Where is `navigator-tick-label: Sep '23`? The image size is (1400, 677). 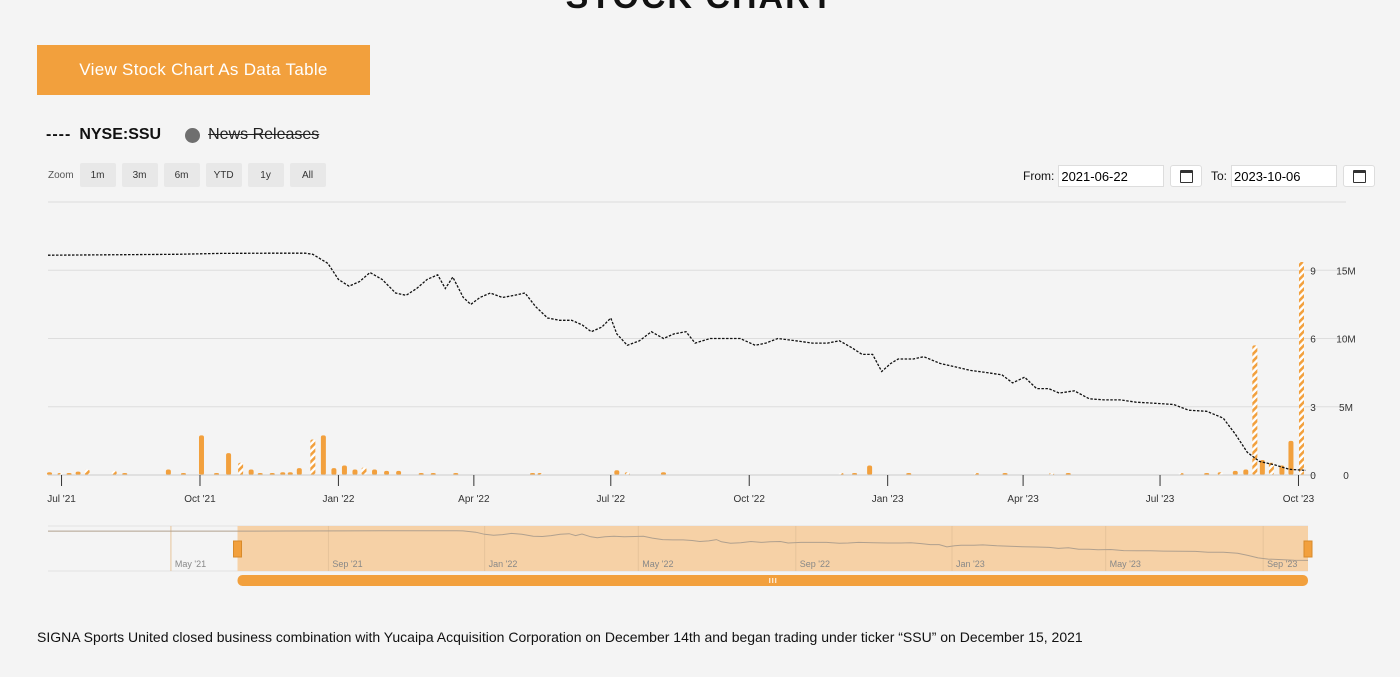 navigator-tick-label: Sep '23 is located at coordinates (1282, 564).